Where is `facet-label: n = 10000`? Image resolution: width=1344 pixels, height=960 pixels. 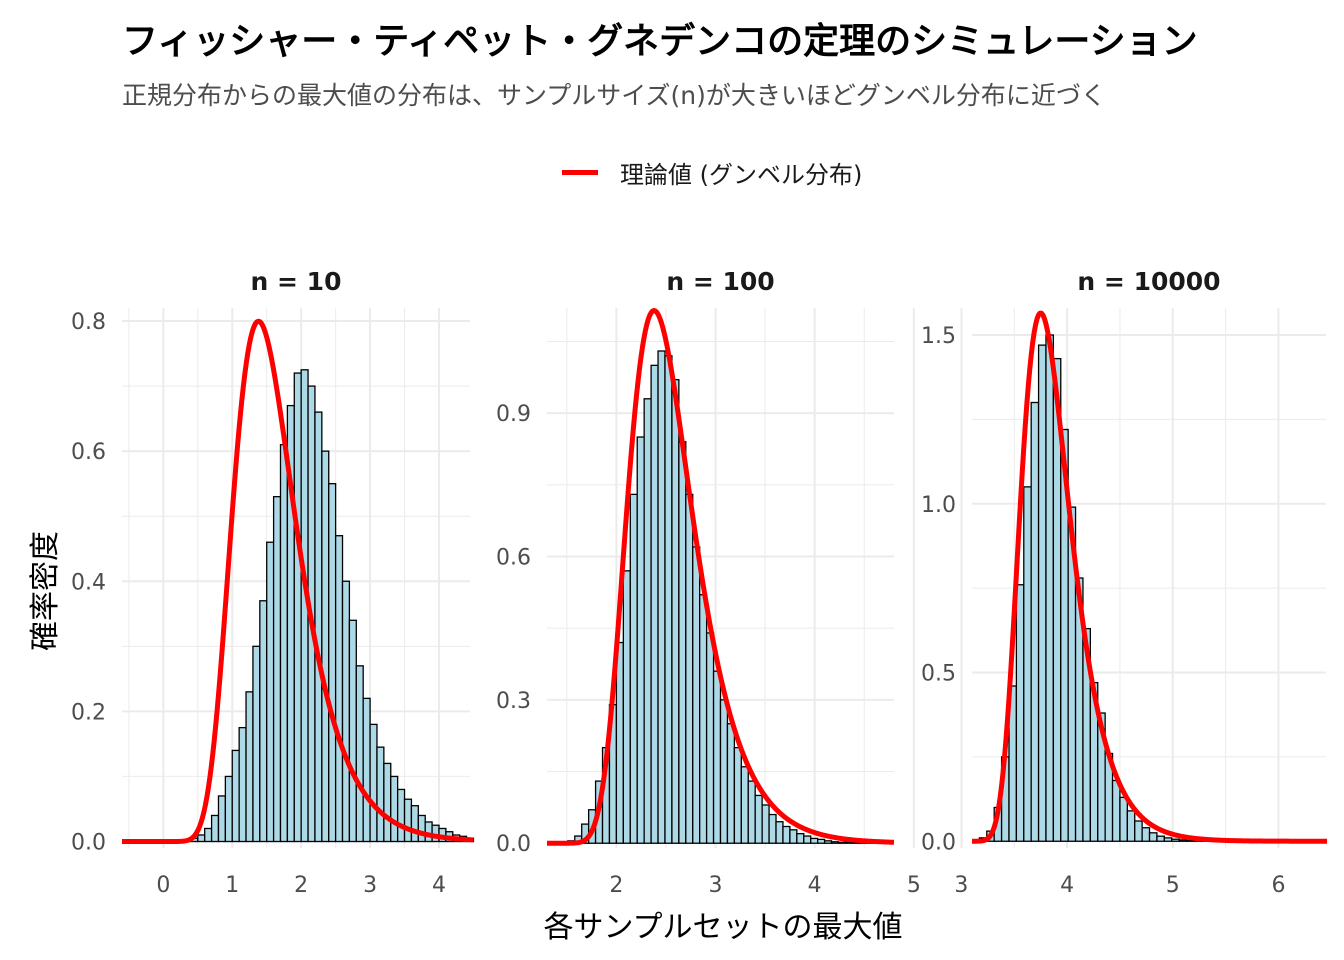 facet-label: n = 10000 is located at coordinates (1148, 281).